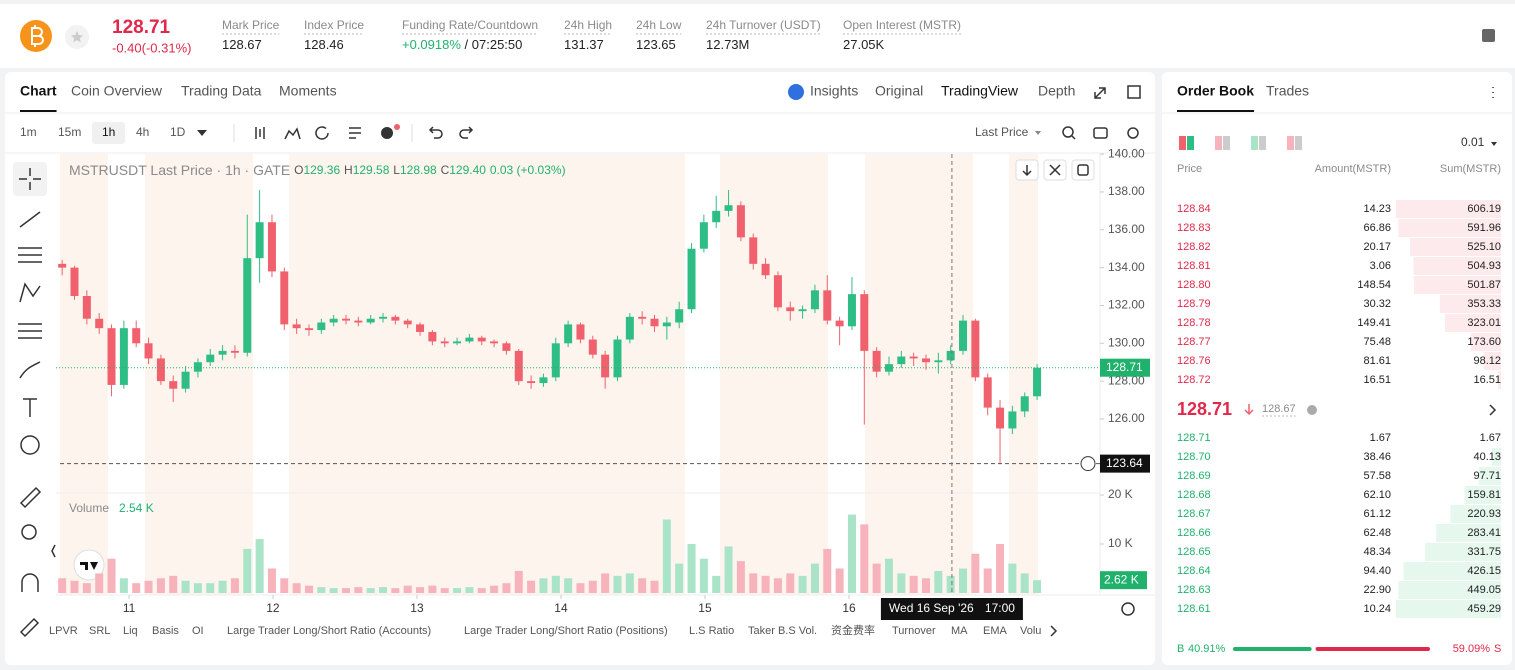  I want to click on view-tab: Depth, so click(1056, 91).